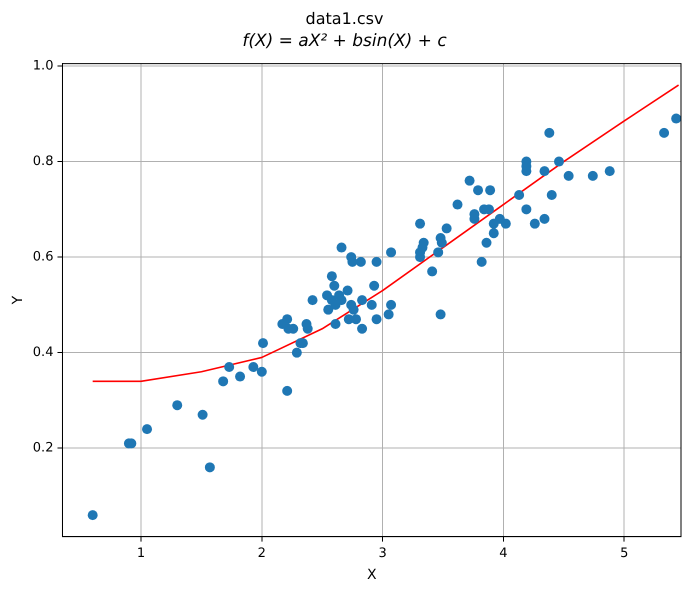 The height and width of the screenshot is (592, 699). Describe the element at coordinates (43, 352) in the screenshot. I see `y-tick-label: 0.4` at that location.